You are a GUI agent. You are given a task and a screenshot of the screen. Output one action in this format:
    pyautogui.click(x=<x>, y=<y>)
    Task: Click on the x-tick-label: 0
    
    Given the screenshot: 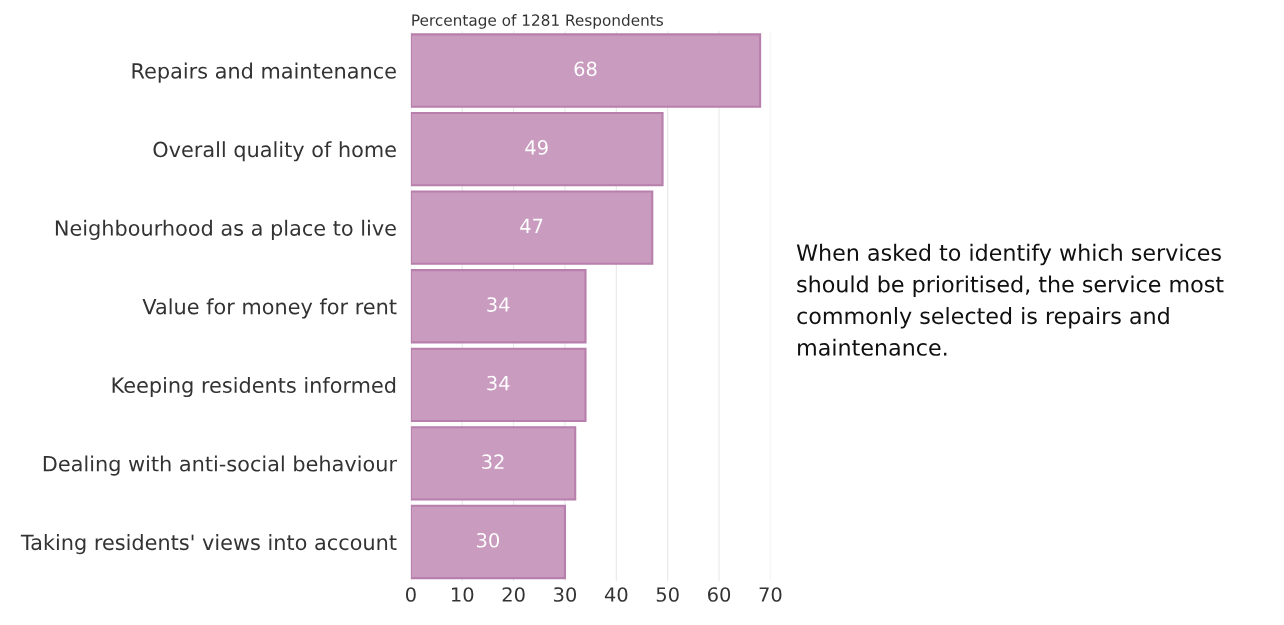 What is the action you would take?
    pyautogui.click(x=410, y=594)
    